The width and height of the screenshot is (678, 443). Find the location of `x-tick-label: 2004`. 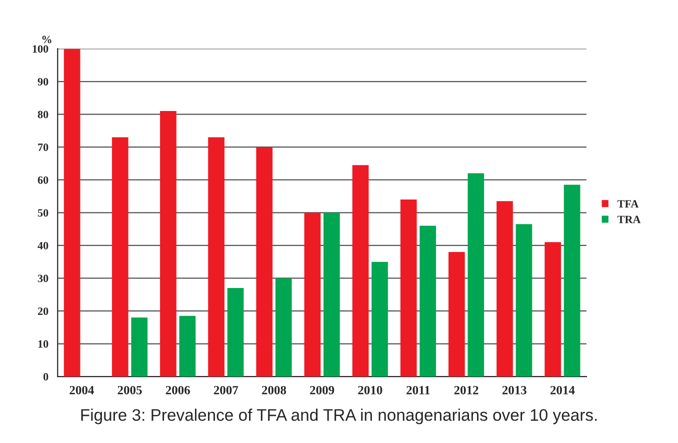

x-tick-label: 2004 is located at coordinates (82, 390).